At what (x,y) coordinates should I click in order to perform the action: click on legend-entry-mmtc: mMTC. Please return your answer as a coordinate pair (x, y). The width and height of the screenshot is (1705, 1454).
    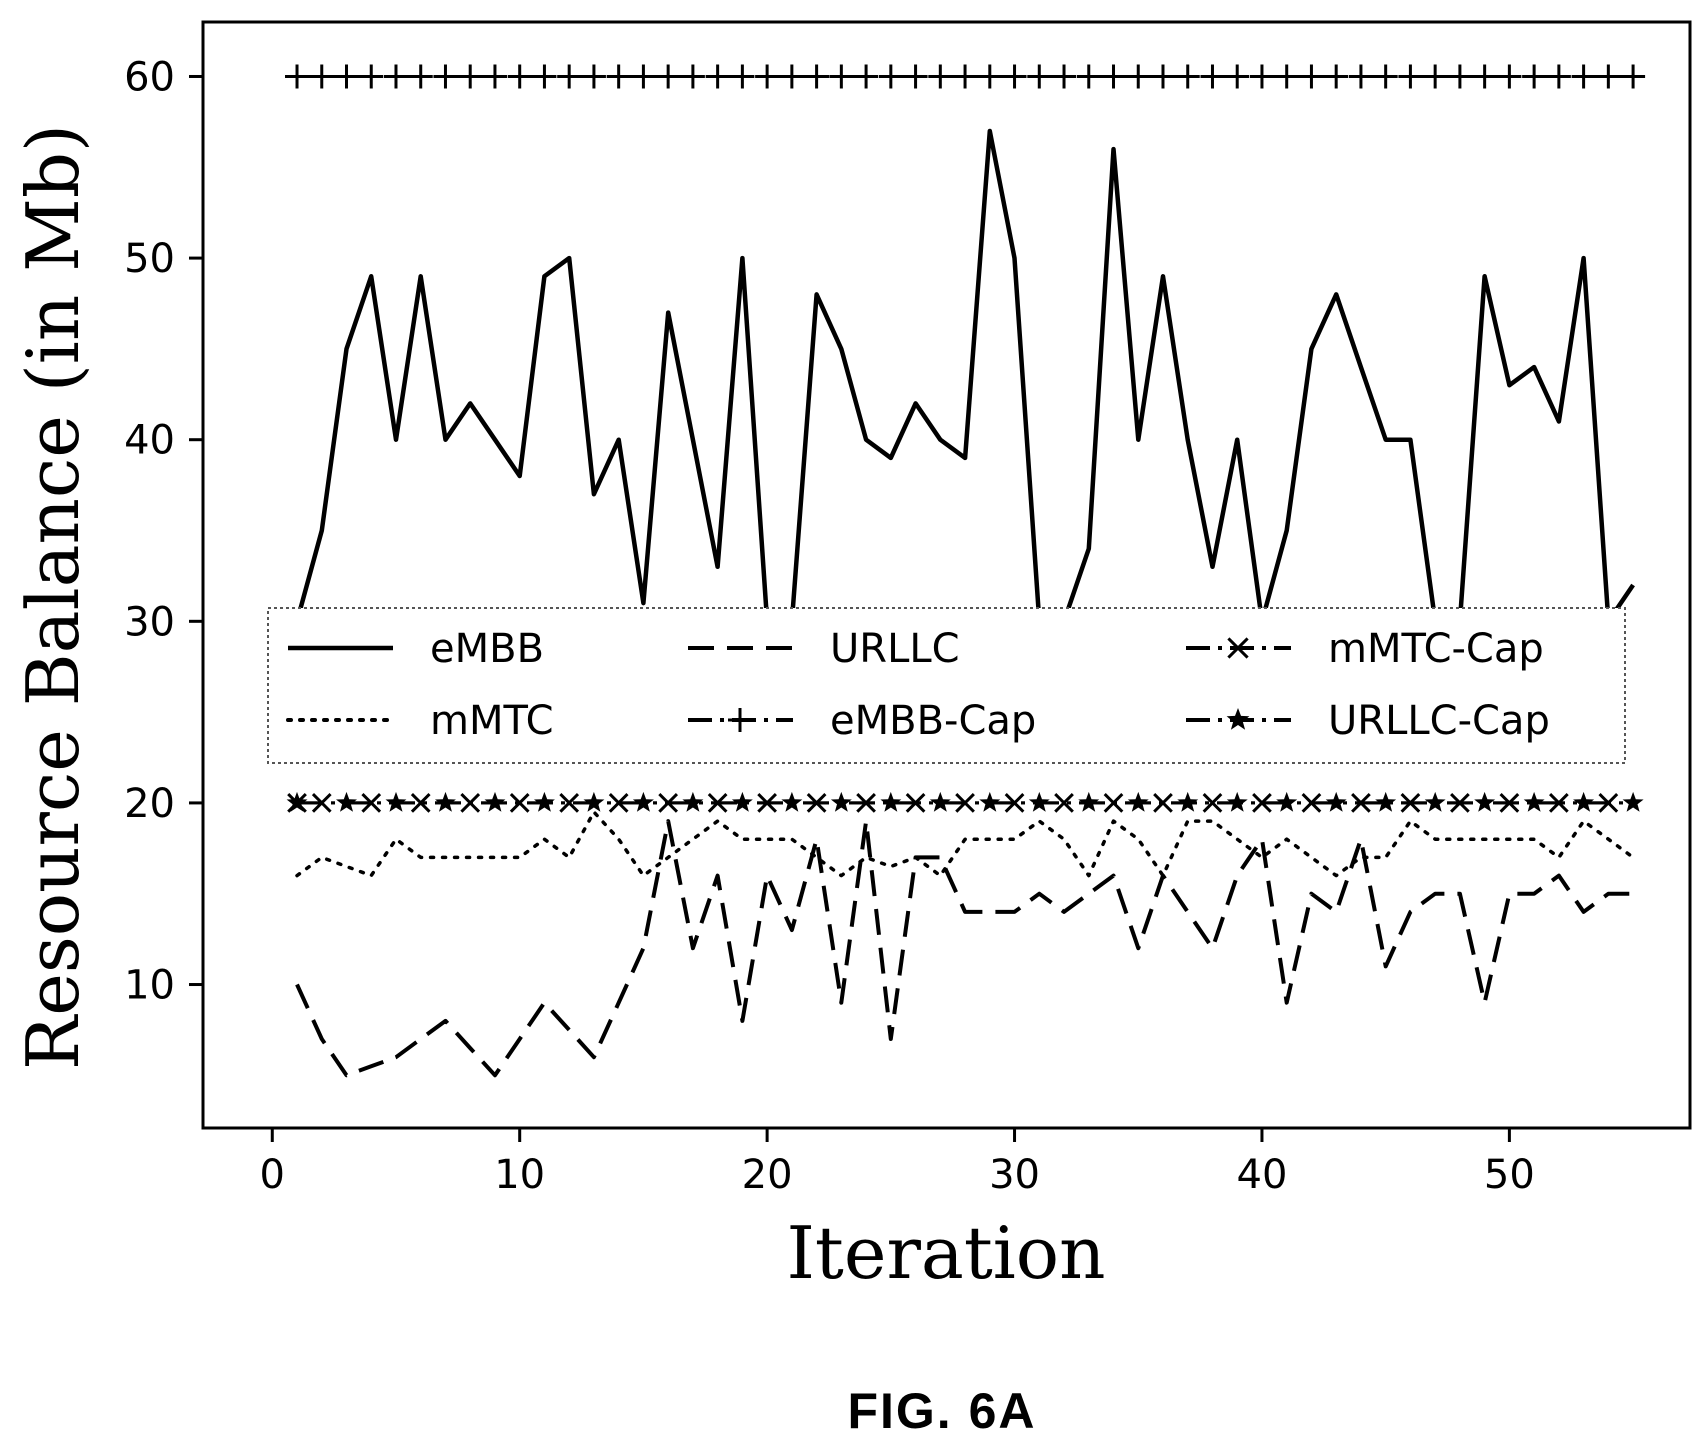
    Looking at the image, I should click on (420, 721).